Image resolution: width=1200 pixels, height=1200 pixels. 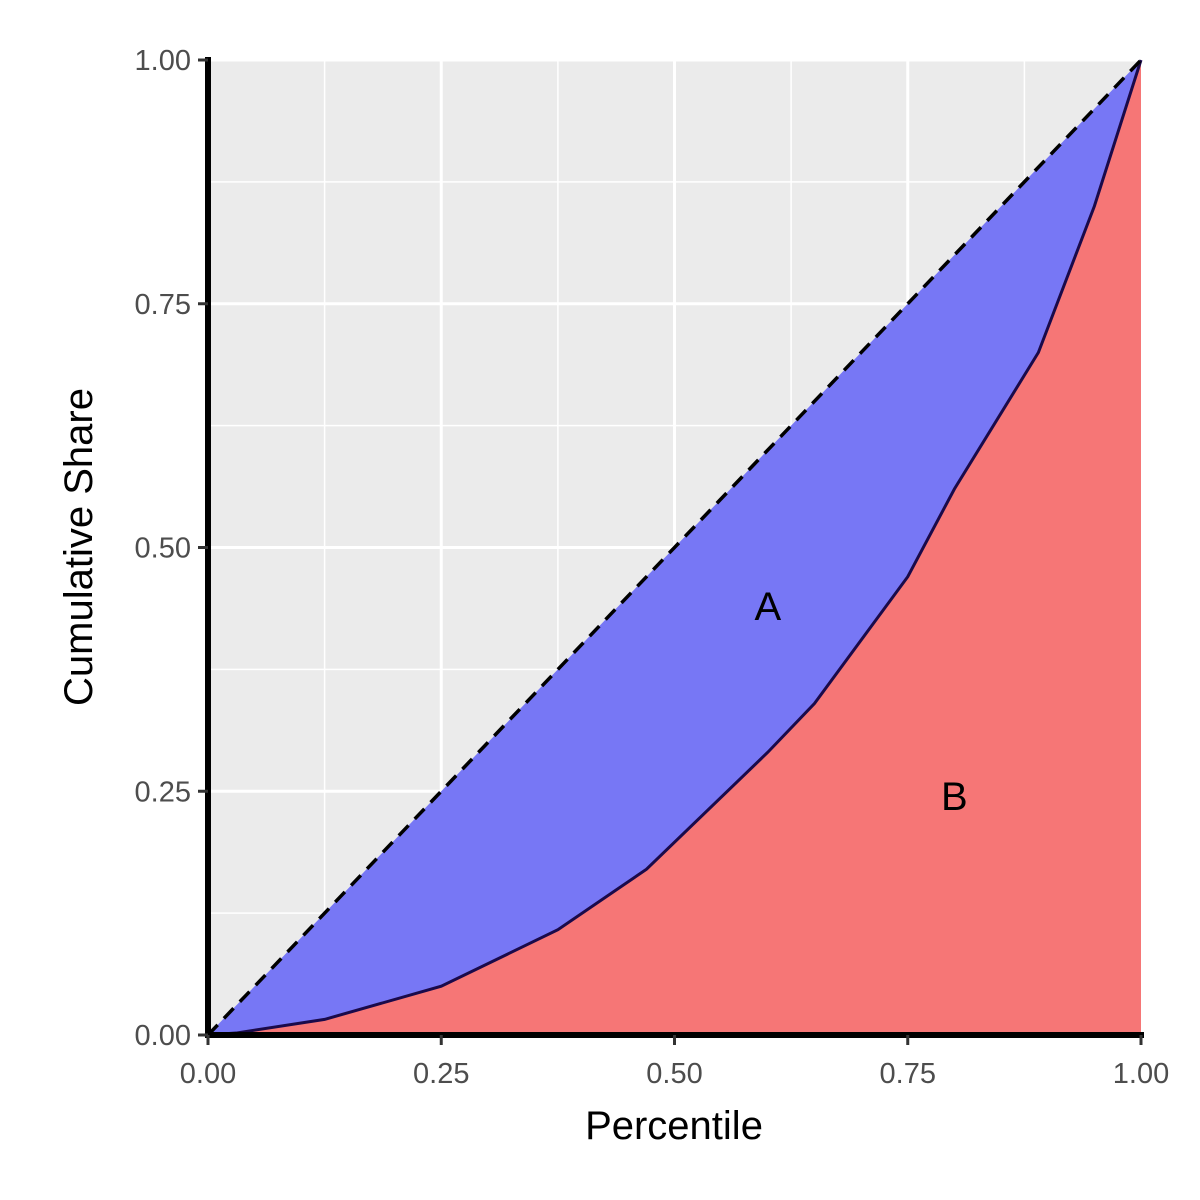 What do you see at coordinates (908, 1074) in the screenshot?
I see `x-tick-label: 0.75` at bounding box center [908, 1074].